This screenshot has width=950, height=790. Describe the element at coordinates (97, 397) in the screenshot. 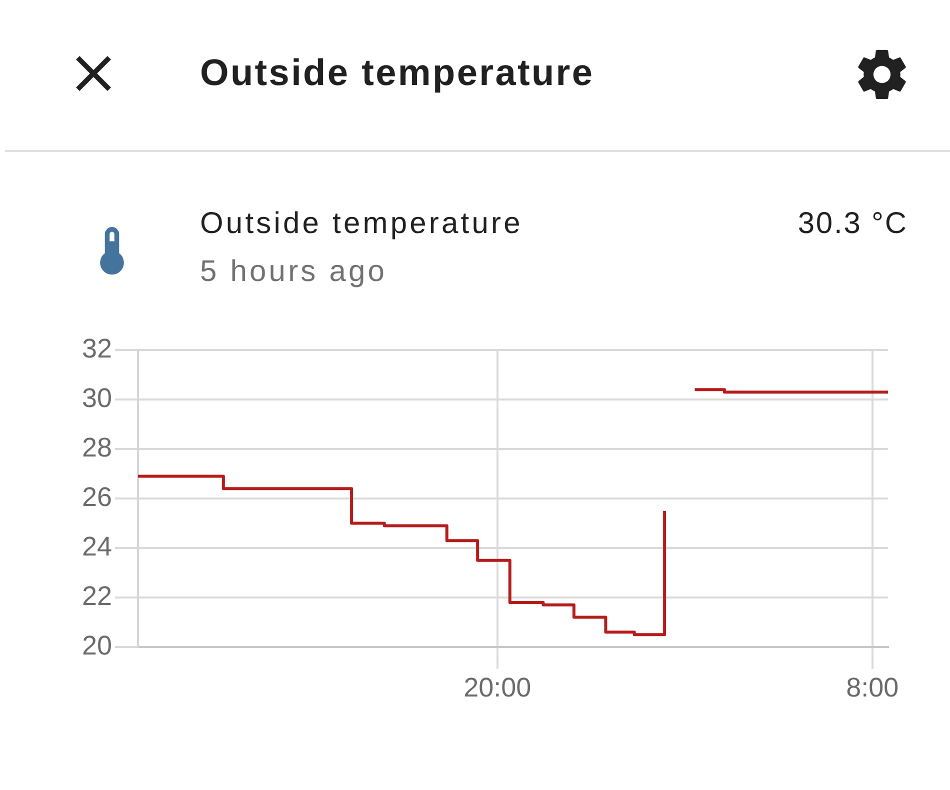

I see `y-tick-label: 30` at that location.